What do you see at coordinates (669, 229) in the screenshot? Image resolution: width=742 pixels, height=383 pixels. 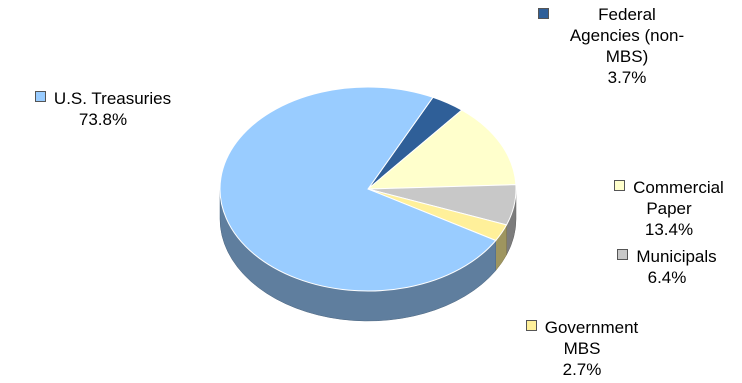 I see `label-commercial-paper-value: 13.4%` at bounding box center [669, 229].